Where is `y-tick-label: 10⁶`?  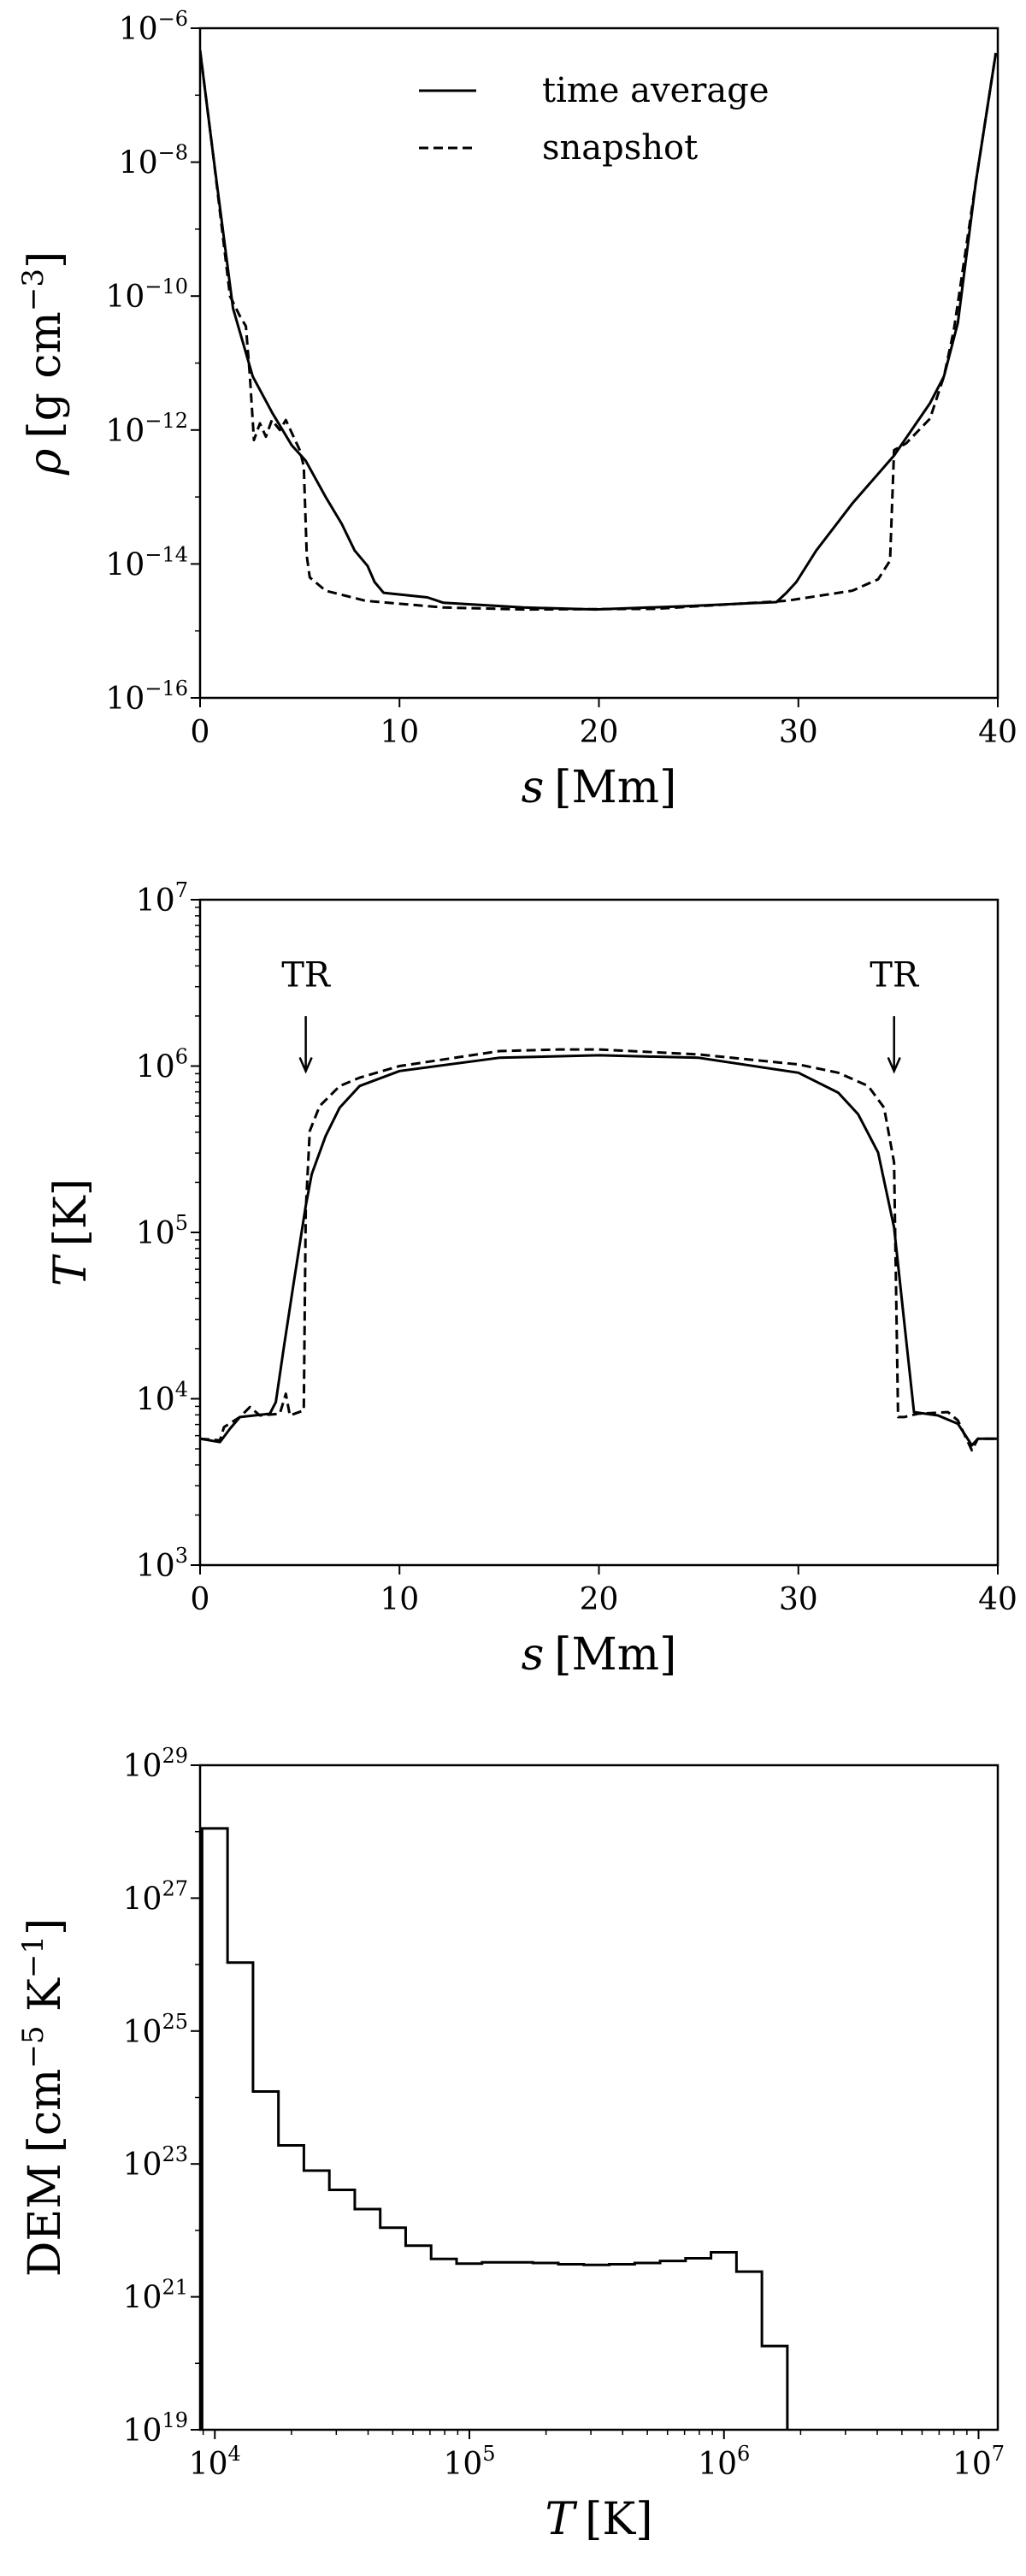 y-tick-label: 10⁶ is located at coordinates (162, 1065).